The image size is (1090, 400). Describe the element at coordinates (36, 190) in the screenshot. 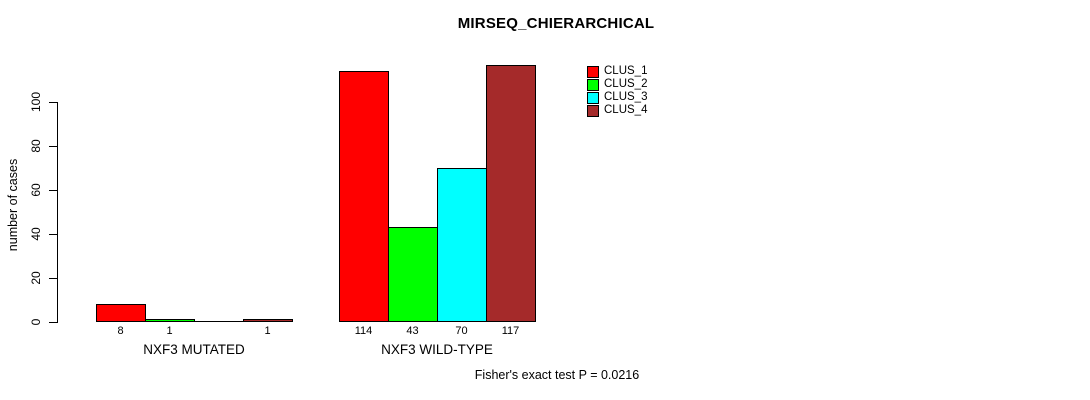

I see `y-tick-label: 60` at that location.